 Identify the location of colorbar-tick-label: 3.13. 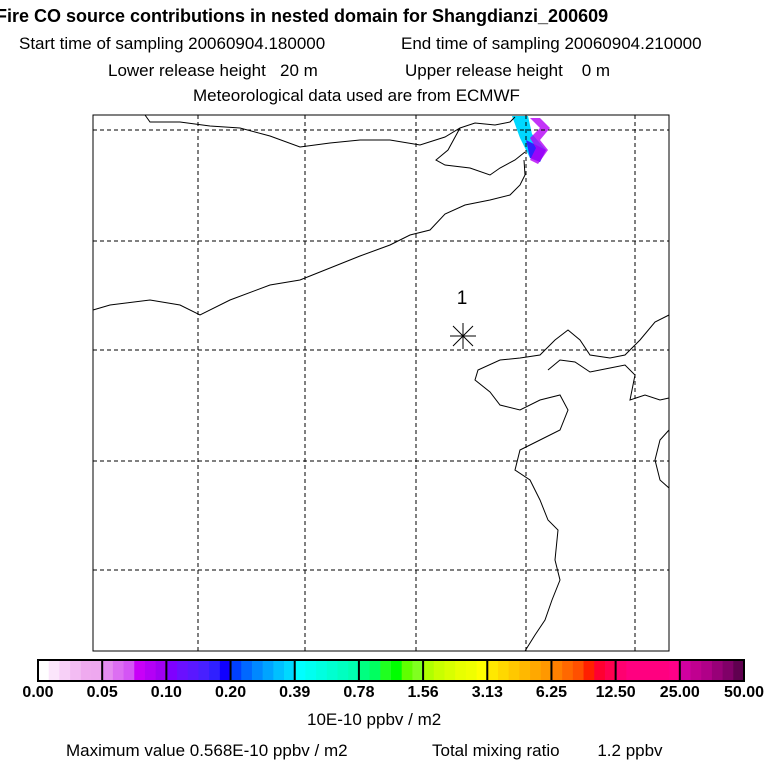
(487, 692).